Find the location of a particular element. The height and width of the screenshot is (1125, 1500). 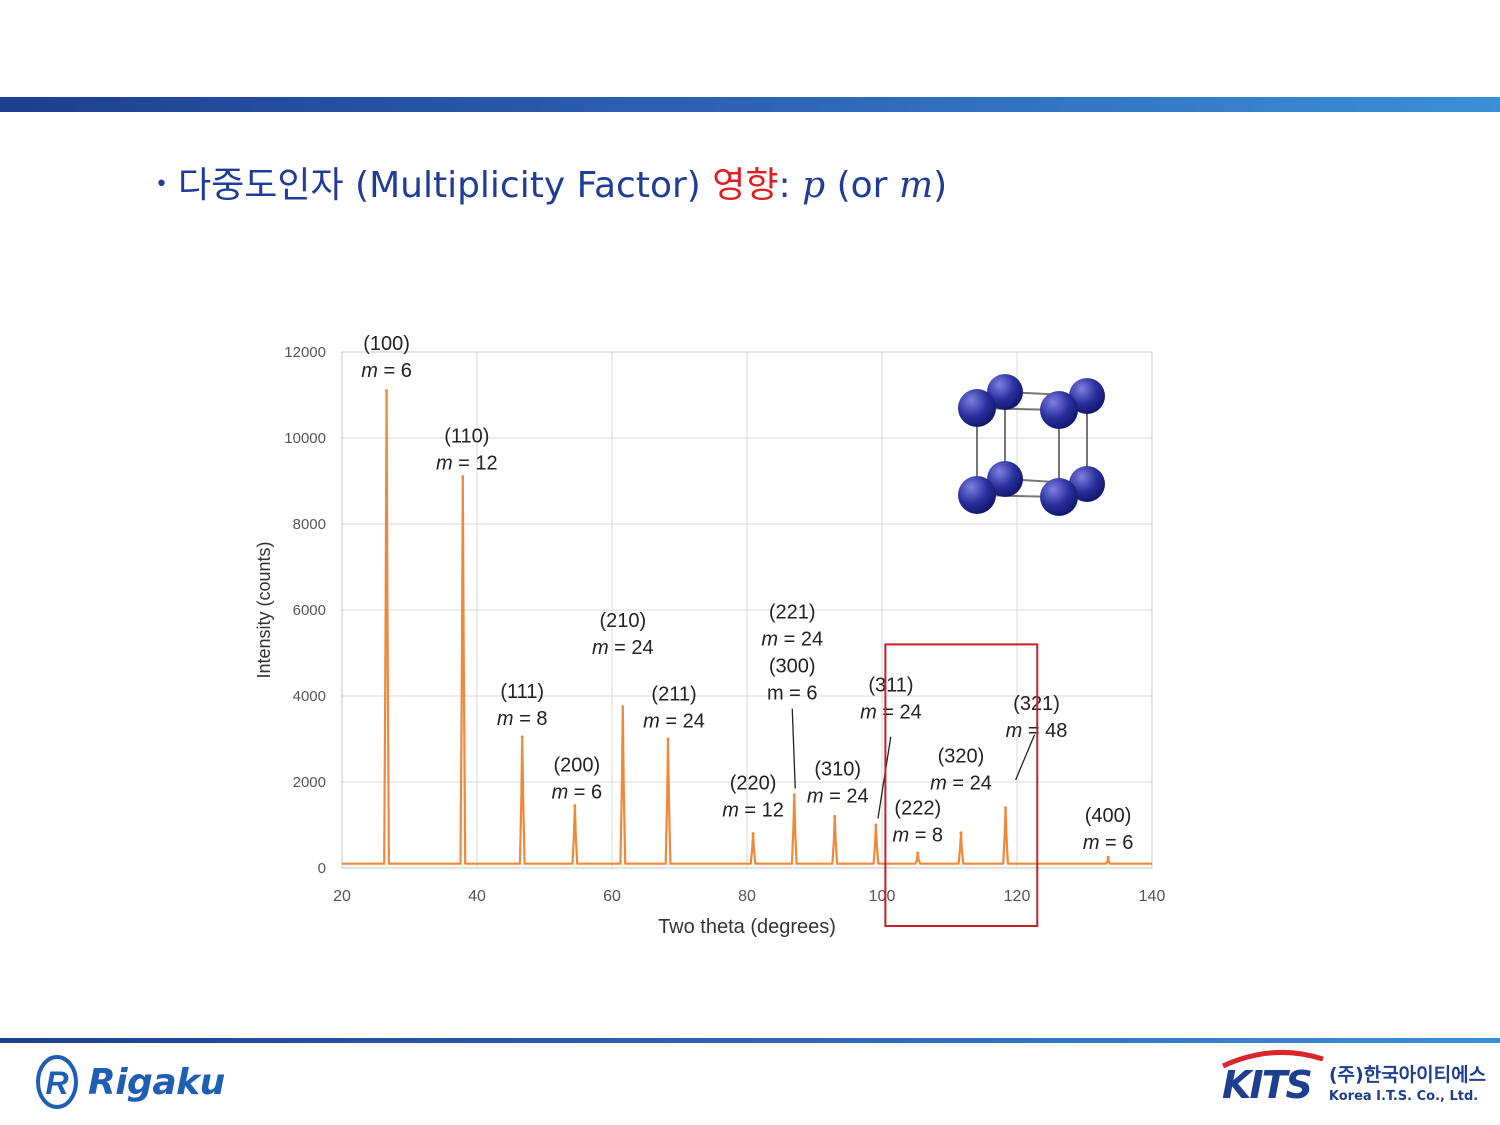

y-tick-label: 2000 is located at coordinates (309, 782).